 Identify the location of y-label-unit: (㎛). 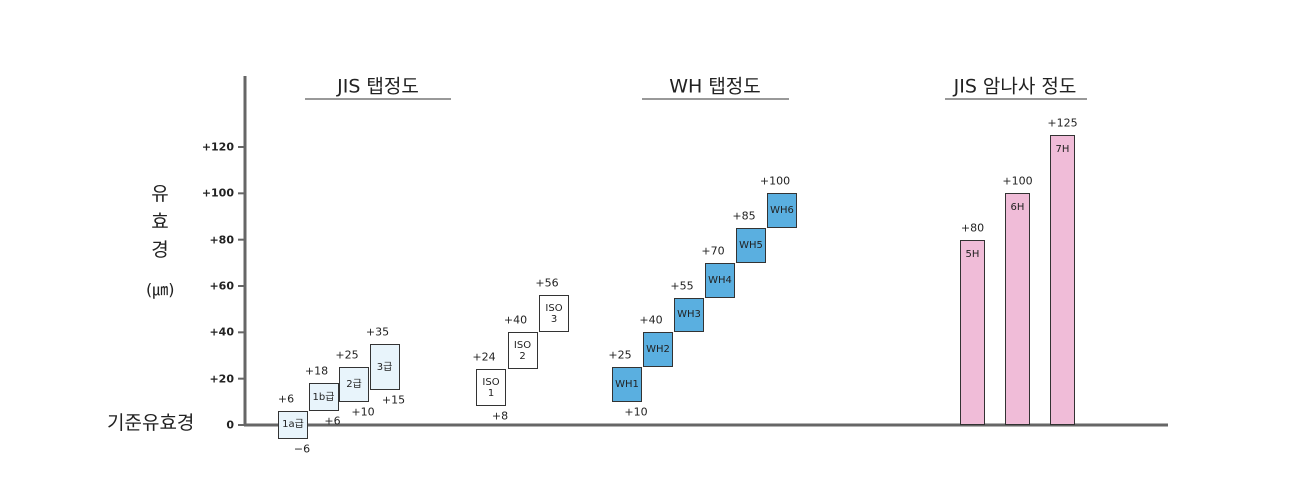
(160, 289).